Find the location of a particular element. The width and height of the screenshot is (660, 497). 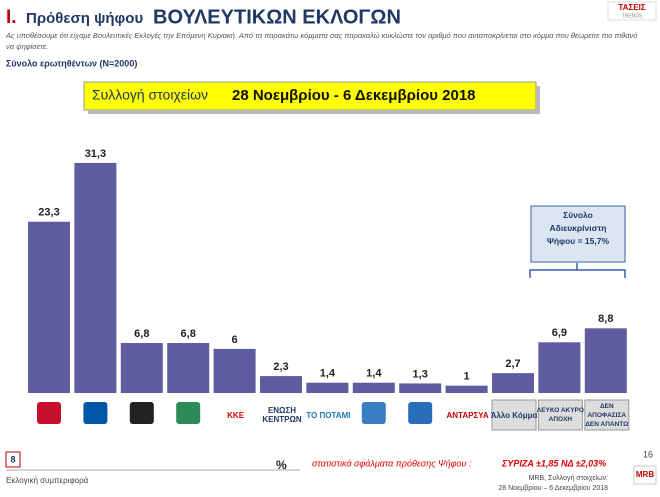

category-label: ΑΝΤΑΡΣΥΑ is located at coordinates (467, 415).